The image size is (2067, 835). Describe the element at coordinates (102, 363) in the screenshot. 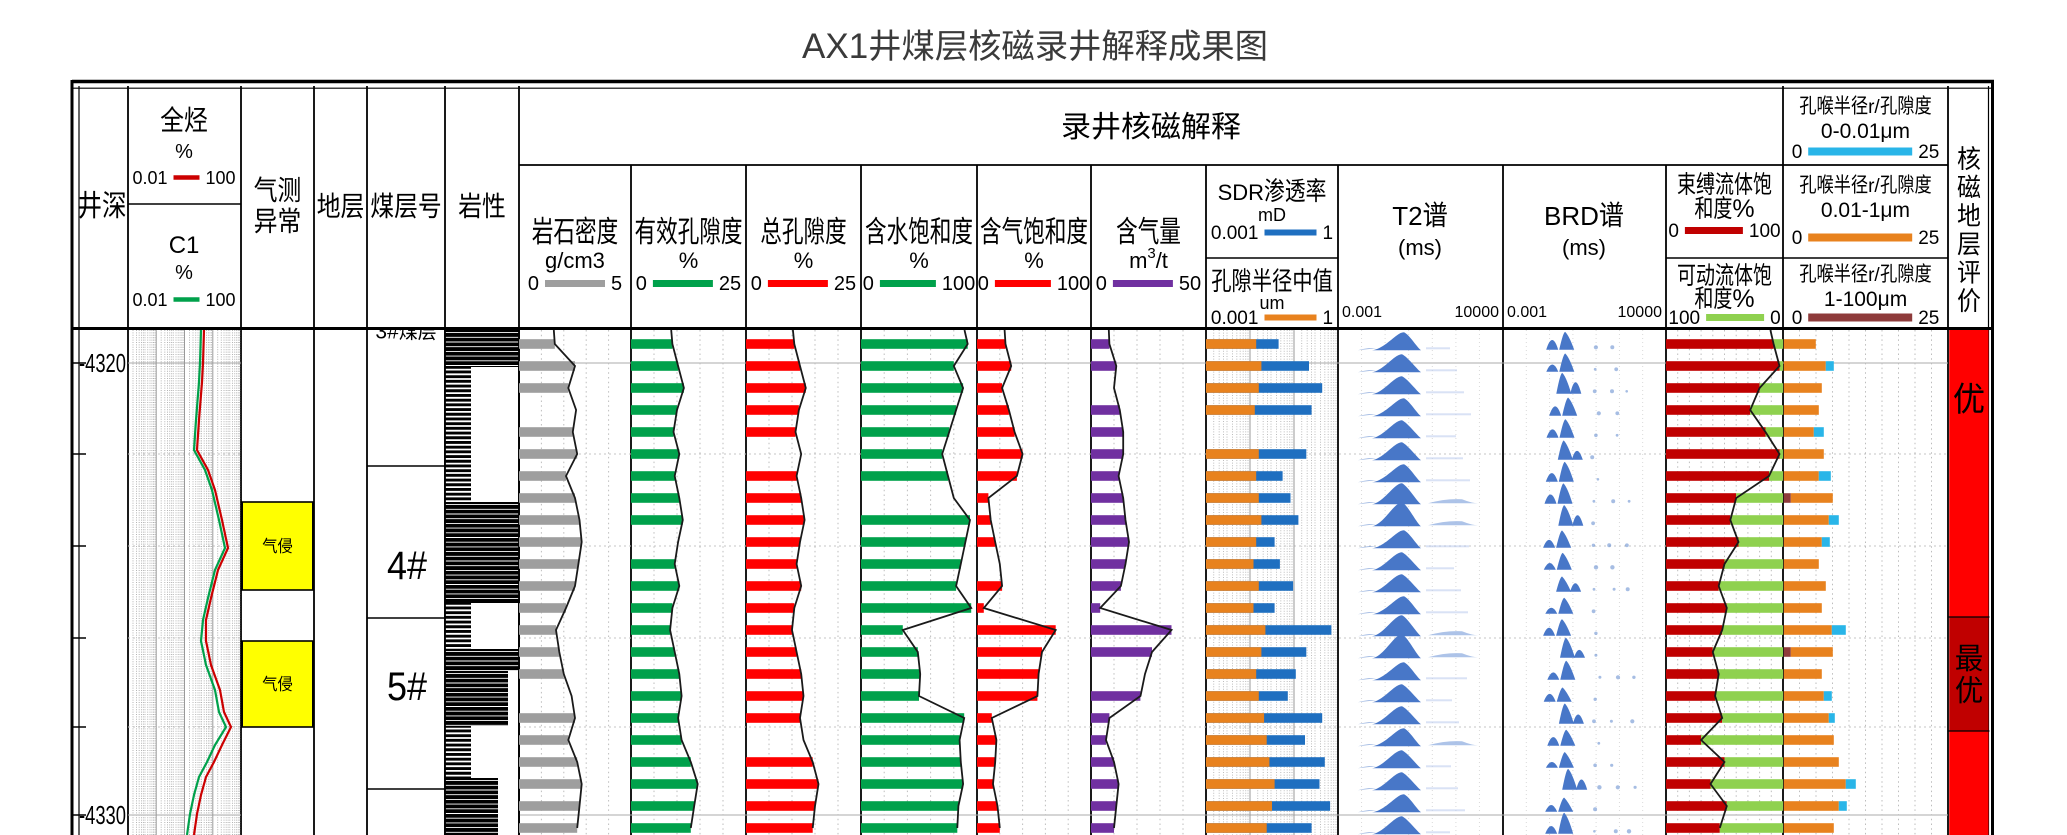

I see `svg-text: -4320` at that location.